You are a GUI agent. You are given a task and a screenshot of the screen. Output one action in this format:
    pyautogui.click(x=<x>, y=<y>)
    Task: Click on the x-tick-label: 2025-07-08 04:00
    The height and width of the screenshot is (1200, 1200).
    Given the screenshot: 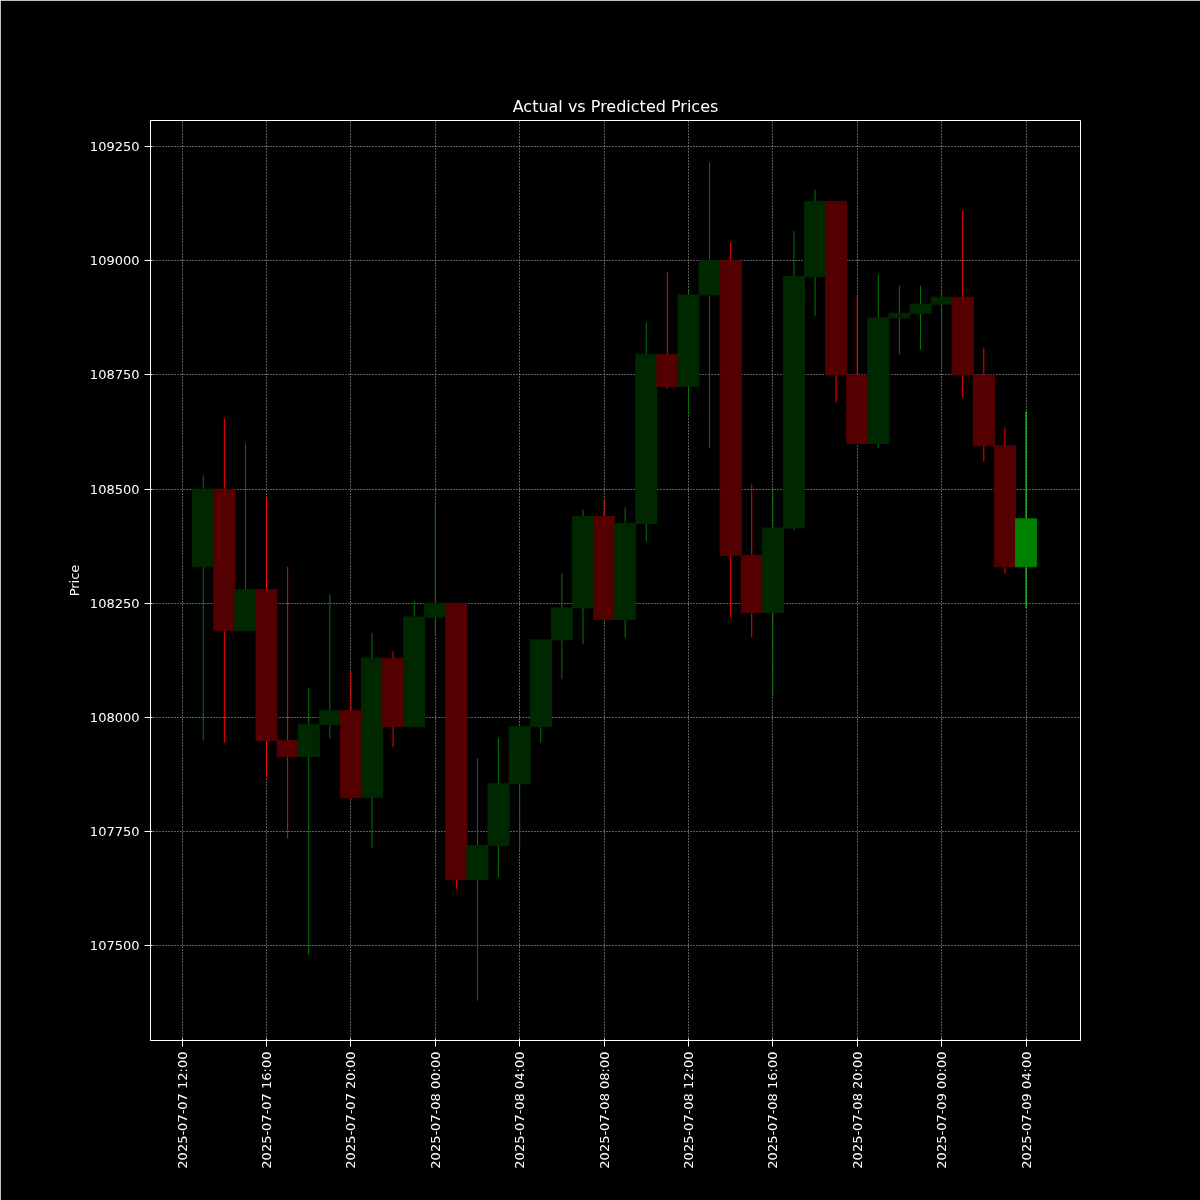 What is the action you would take?
    pyautogui.click(x=520, y=1110)
    